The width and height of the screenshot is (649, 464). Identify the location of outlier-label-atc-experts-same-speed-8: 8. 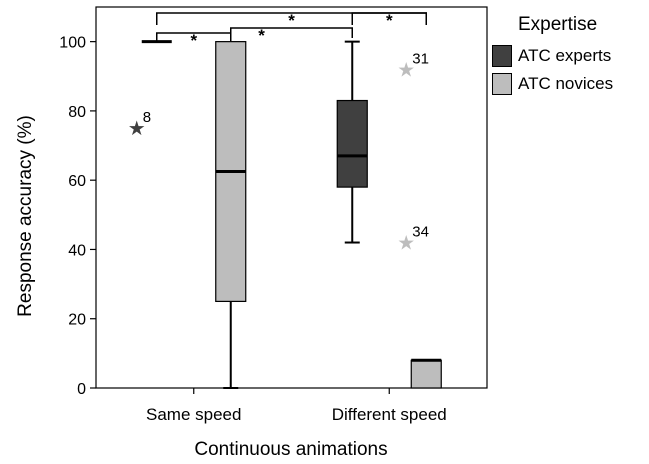
(147, 117).